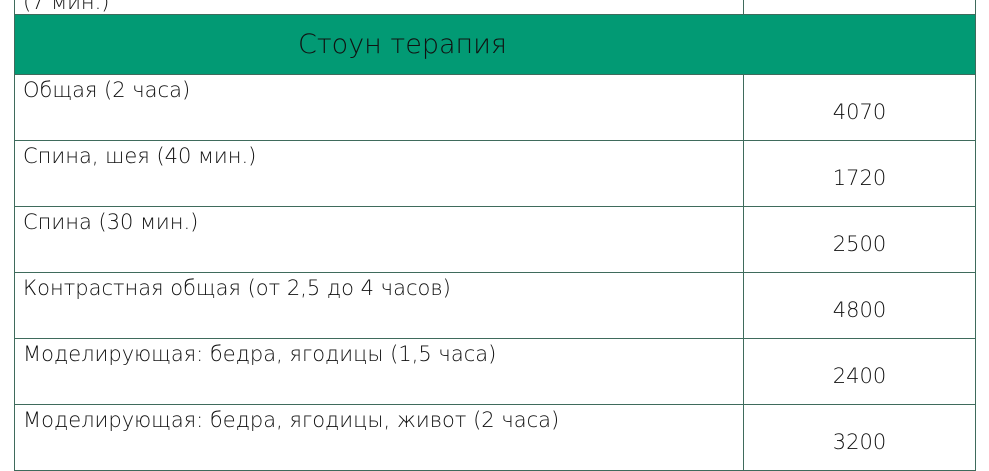  Describe the element at coordinates (66, 7) in the screenshot. I see `service-name-text: (7 мин.)` at that location.